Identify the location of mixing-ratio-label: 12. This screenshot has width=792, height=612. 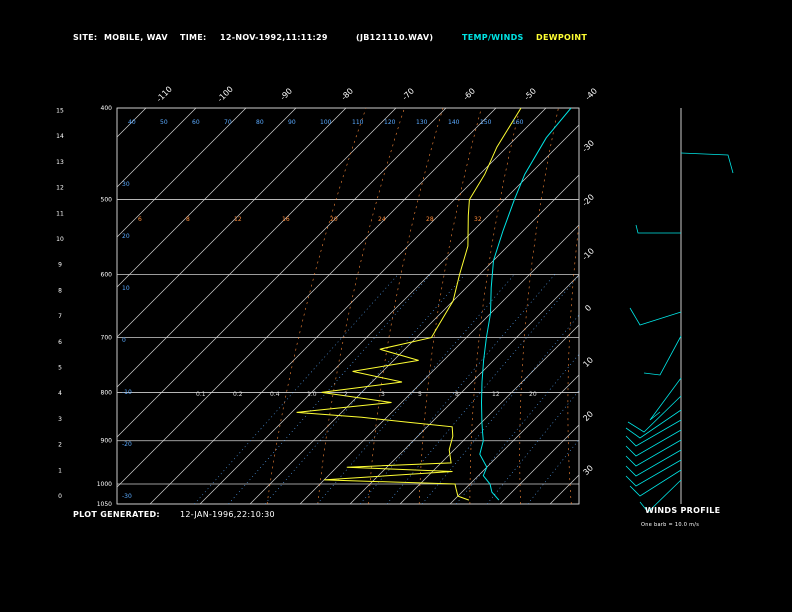
(496, 394).